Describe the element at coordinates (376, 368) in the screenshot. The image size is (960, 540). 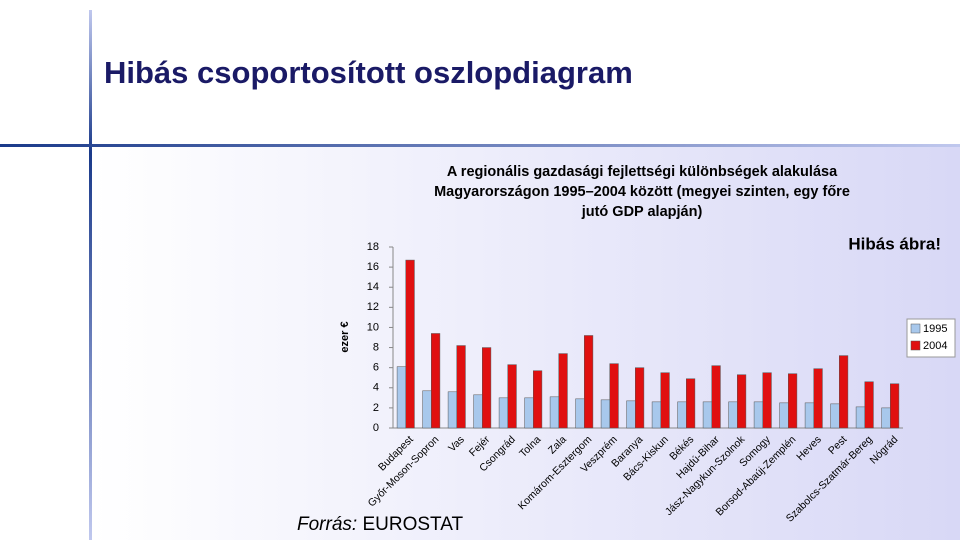
I see `y-tick-label: 6` at that location.